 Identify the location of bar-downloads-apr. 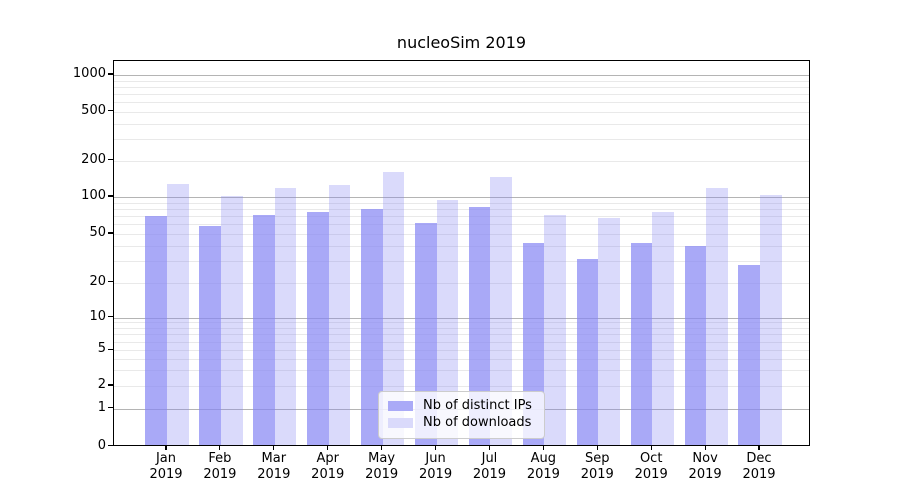
(339, 314).